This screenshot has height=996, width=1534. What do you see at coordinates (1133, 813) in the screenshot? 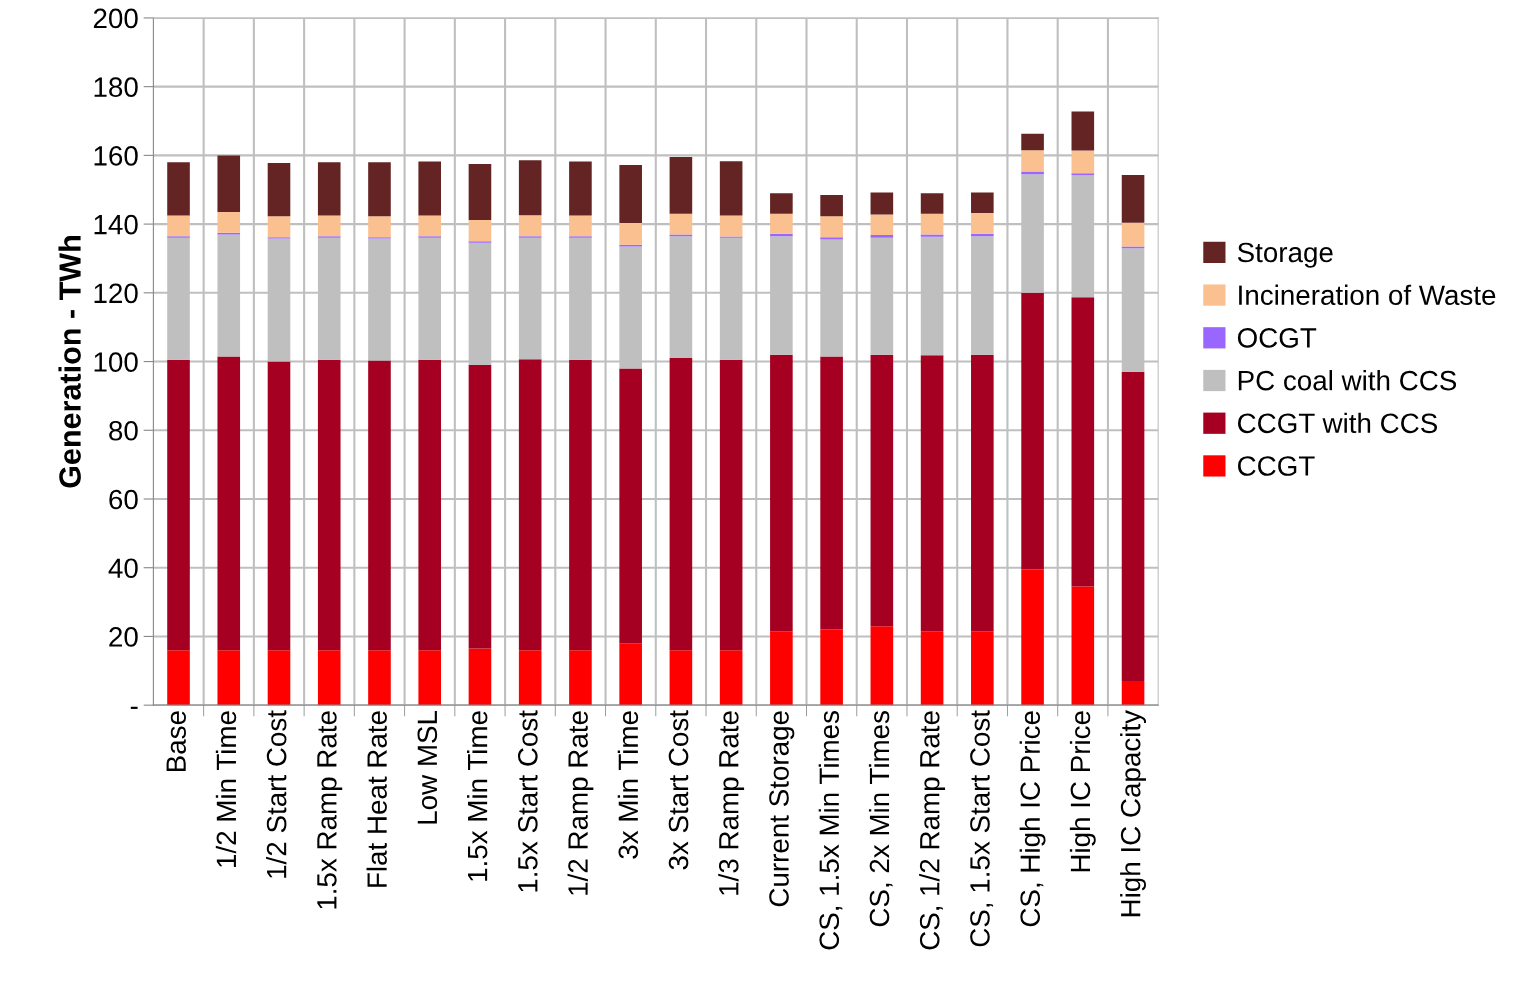
I see `x-tick-label: High IC Capacity` at bounding box center [1133, 813].